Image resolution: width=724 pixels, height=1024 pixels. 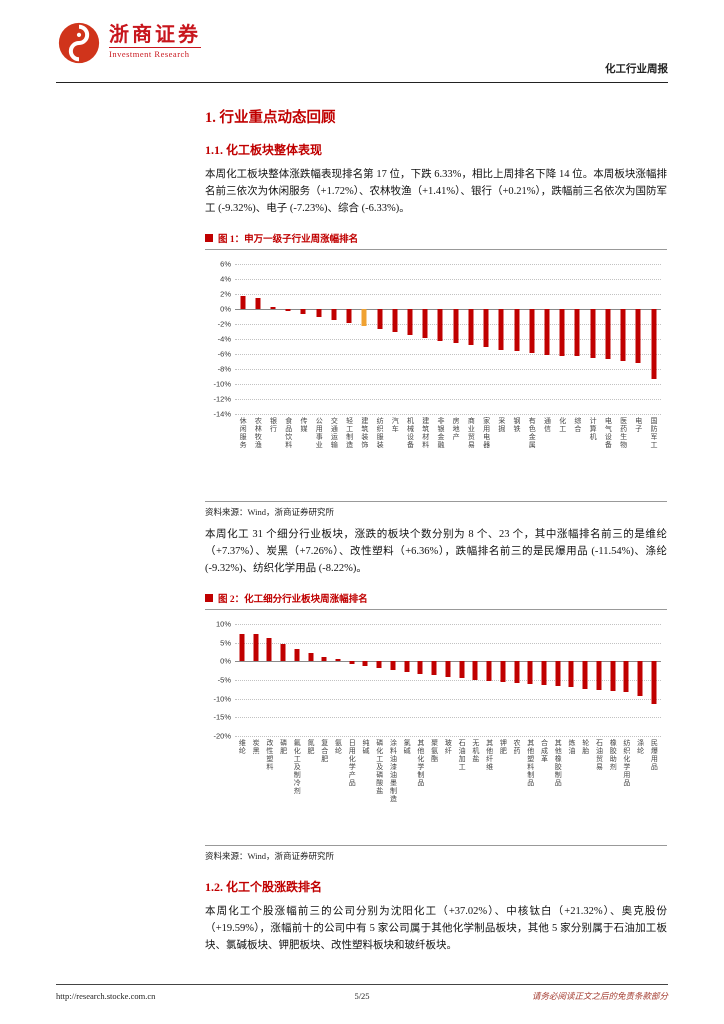 What do you see at coordinates (434, 751) in the screenshot?
I see `x-label-text: 聚氨酯` at bounding box center [434, 751].